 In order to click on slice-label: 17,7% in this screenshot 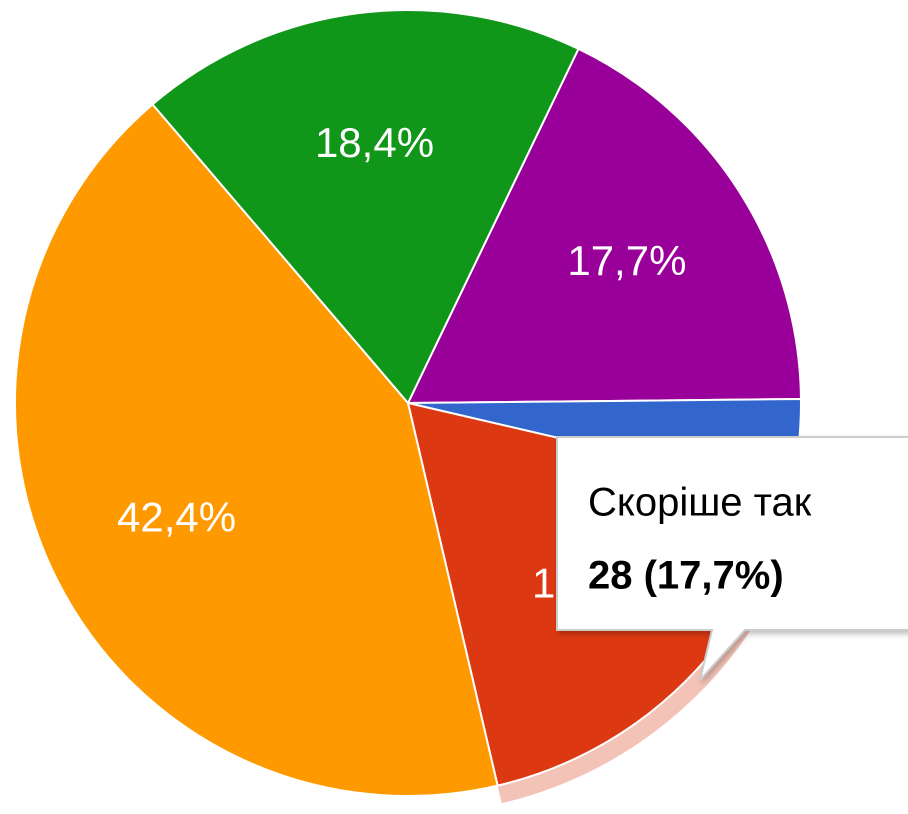, I will do `click(626, 260)`.